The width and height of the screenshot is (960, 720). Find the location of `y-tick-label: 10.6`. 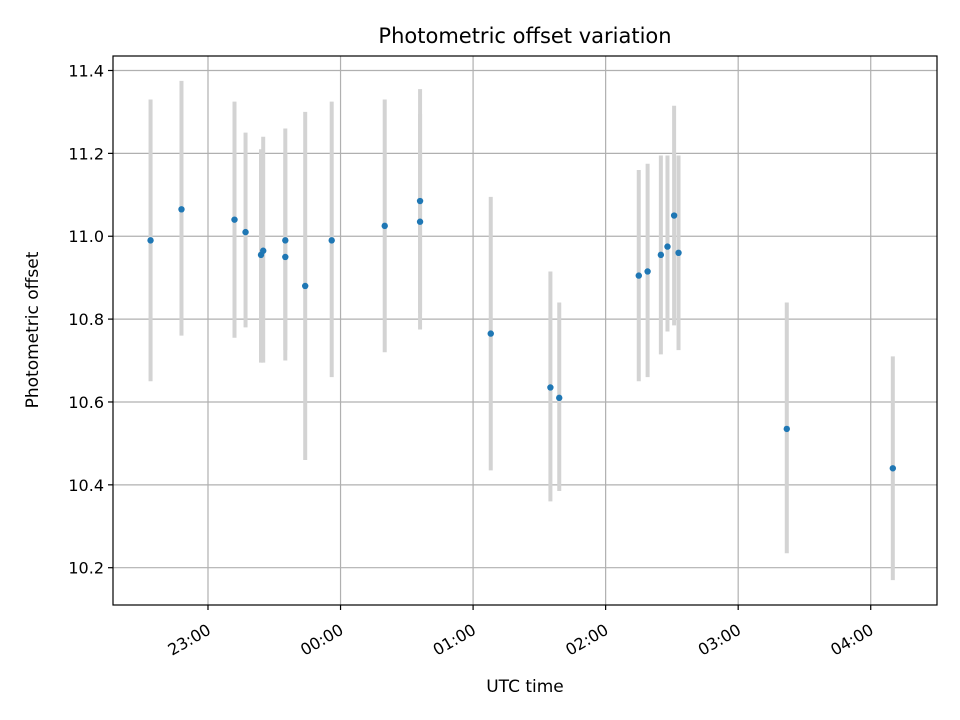

y-tick-label: 10.6 is located at coordinates (86, 402).